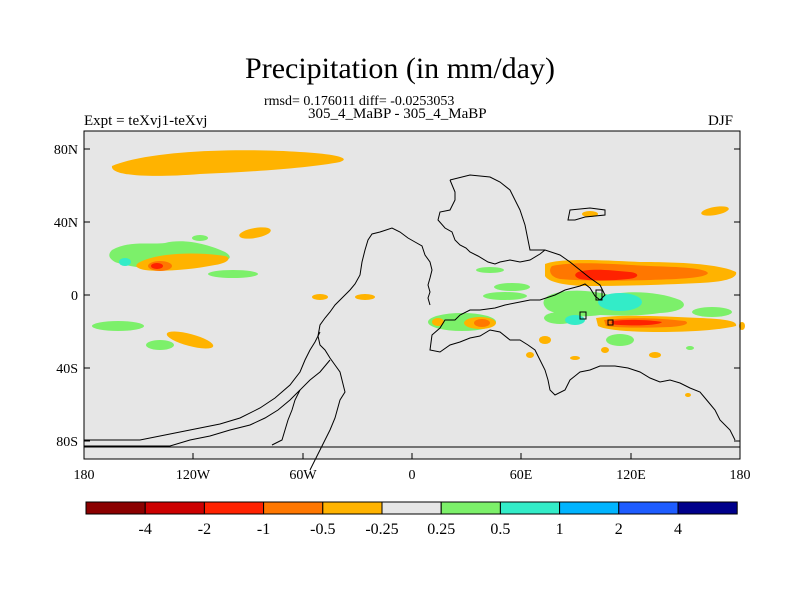 This screenshot has width=800, height=600. Describe the element at coordinates (263, 529) in the screenshot. I see `colorbar-label: -1` at that location.